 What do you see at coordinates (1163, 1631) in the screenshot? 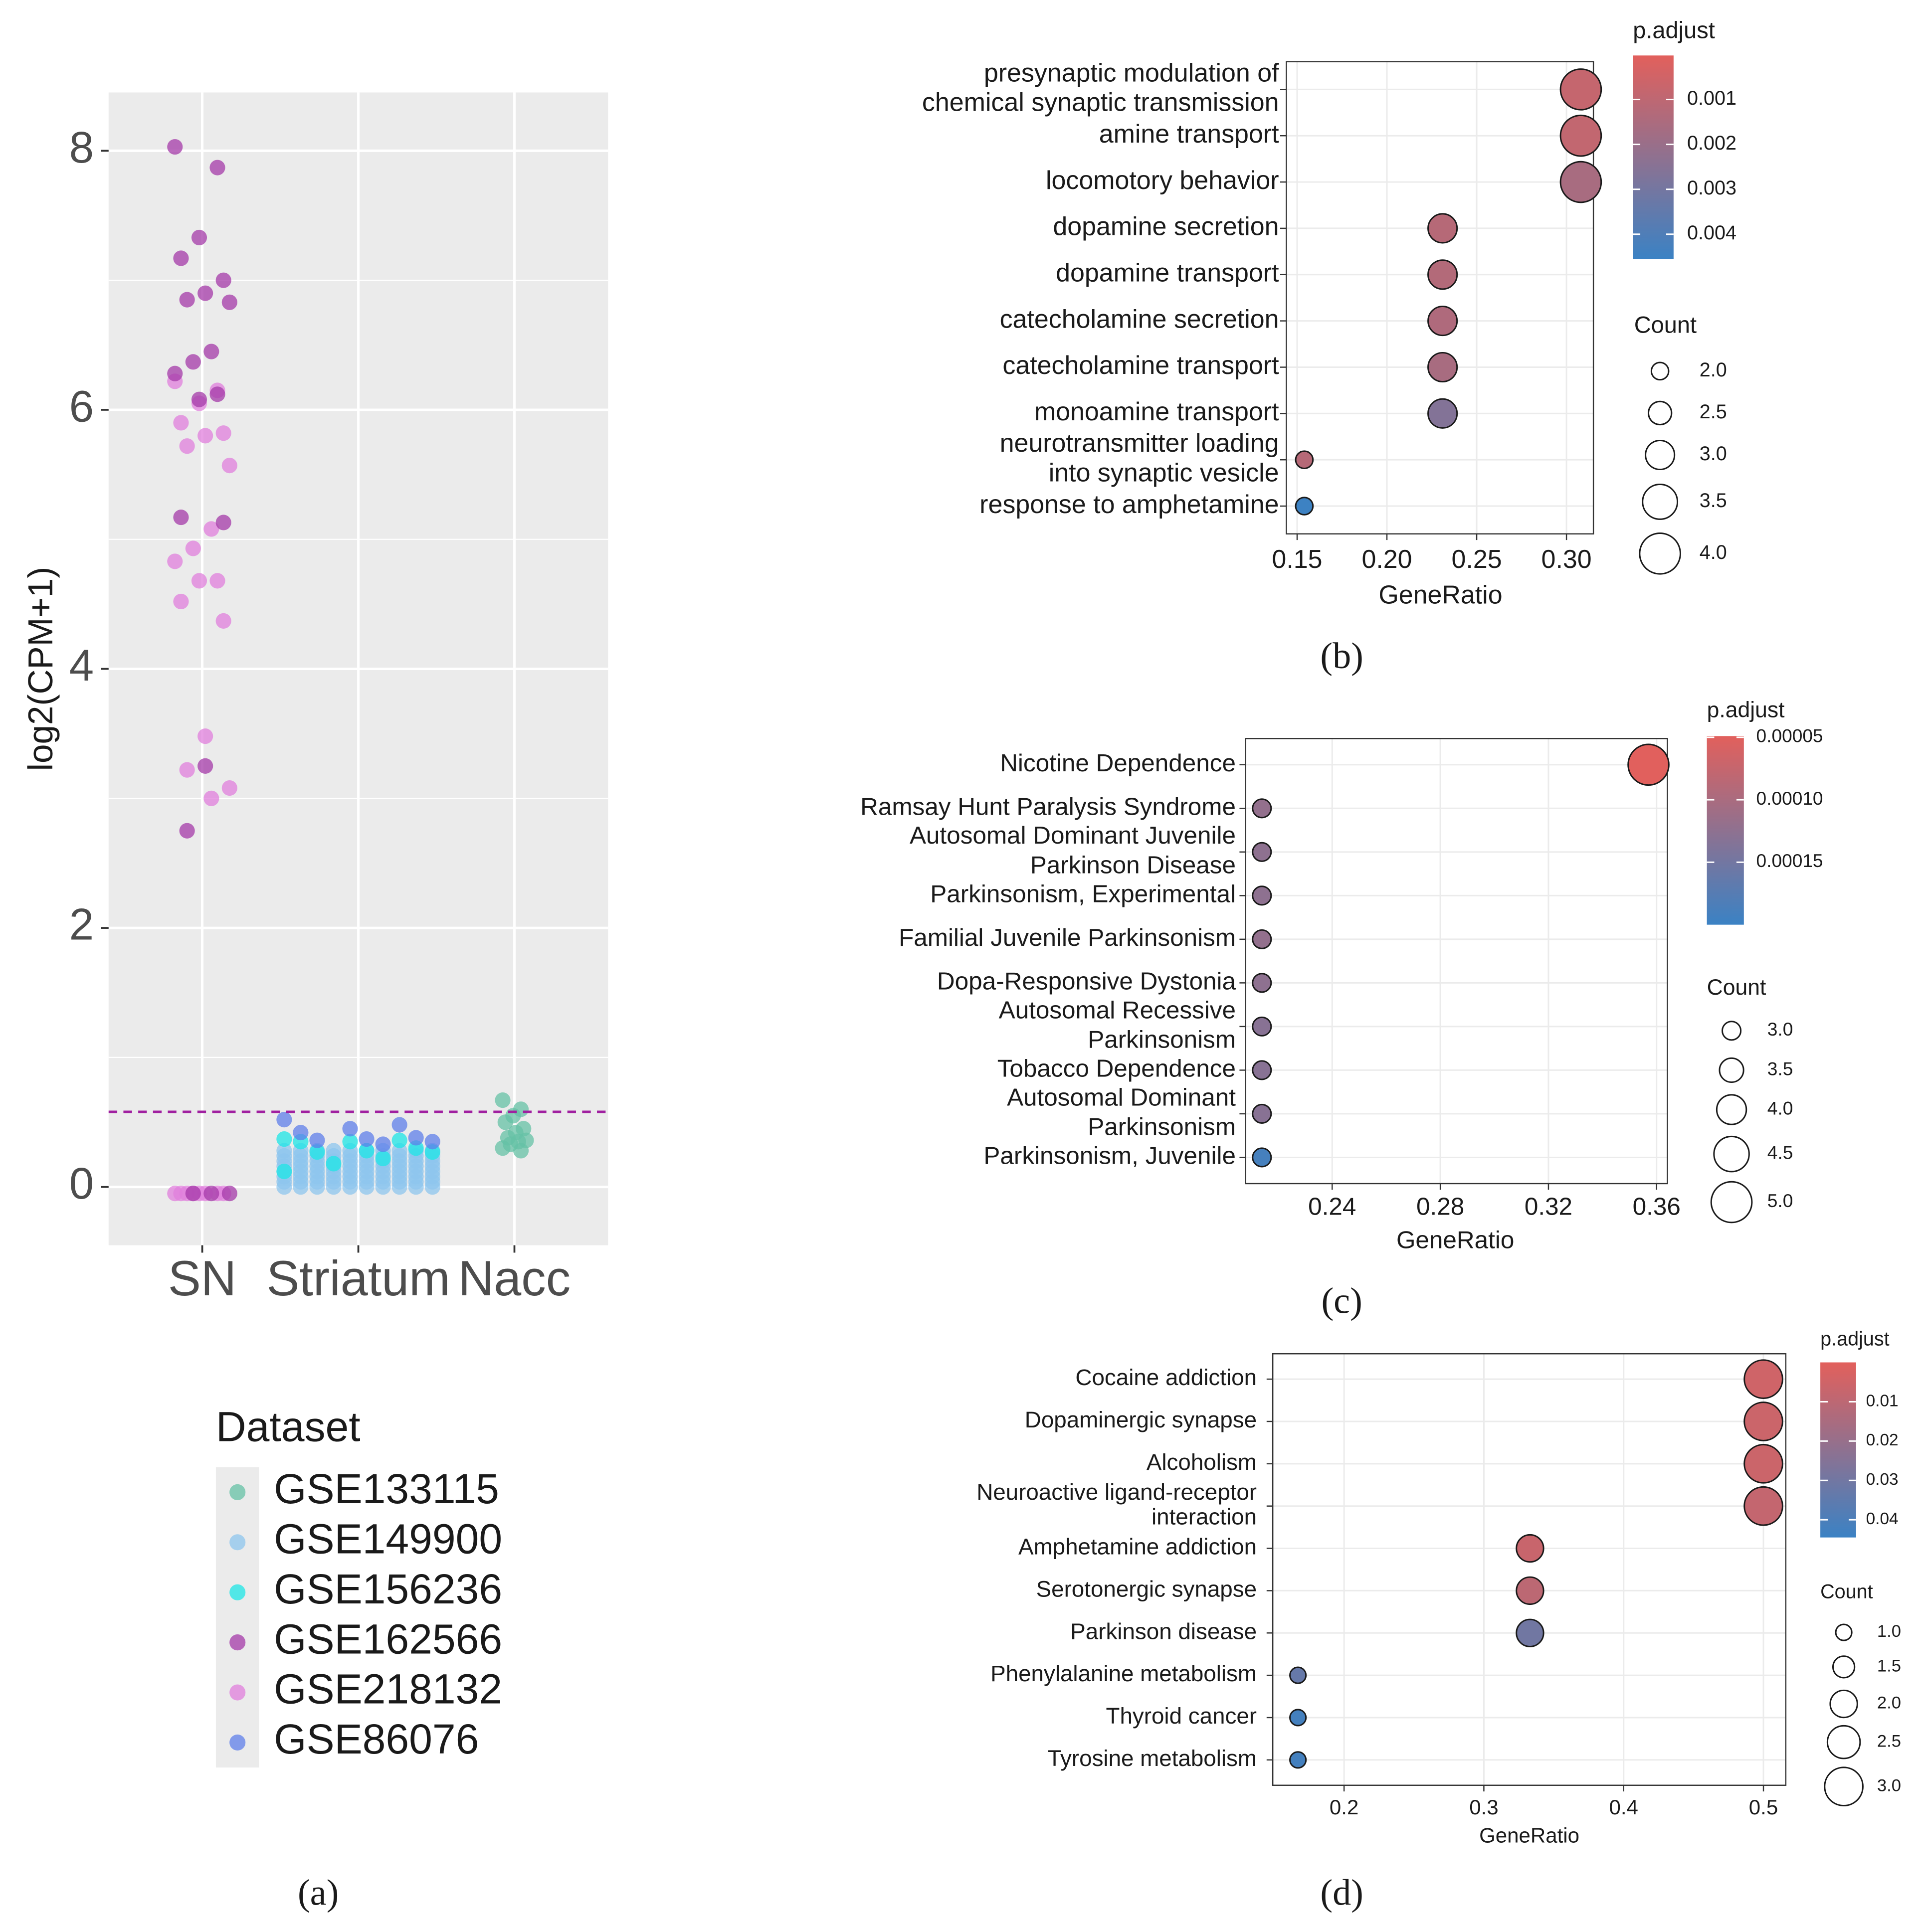
I see `y-tick-label: Parkinson disease` at bounding box center [1163, 1631].